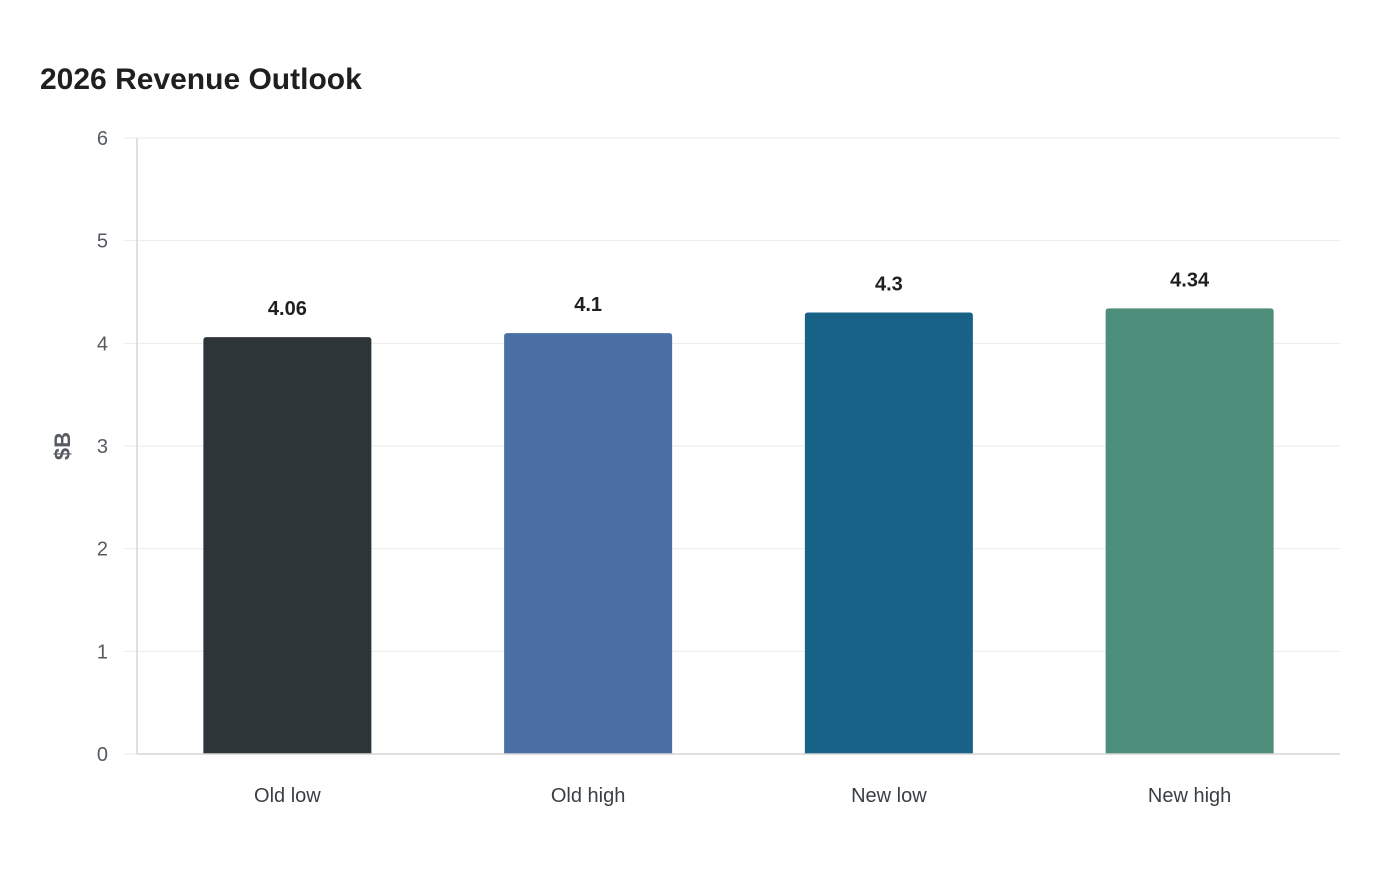 The width and height of the screenshot is (1400, 880). Describe the element at coordinates (889, 285) in the screenshot. I see `data-label: 4.3` at that location.